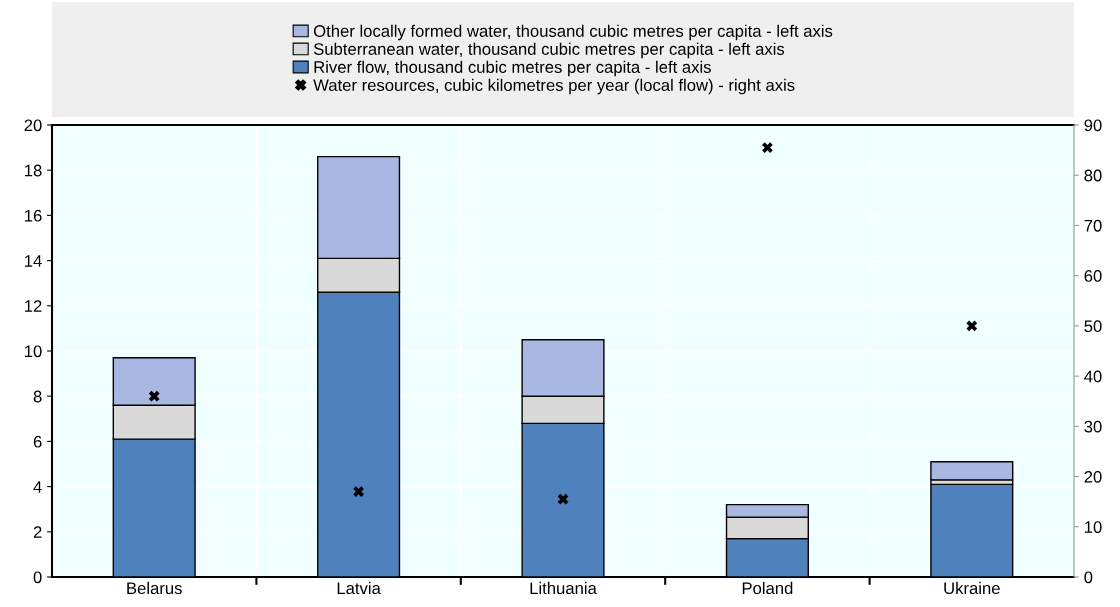 The image size is (1120, 607). Describe the element at coordinates (154, 588) in the screenshot. I see `x-tick-label: Belarus` at that location.